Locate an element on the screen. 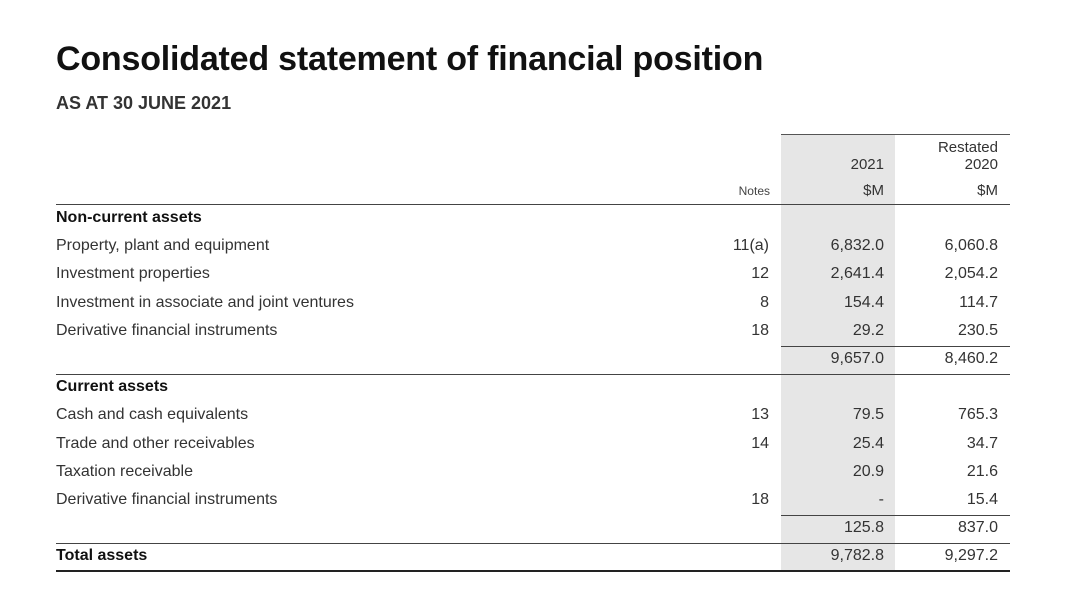  total-value-2020: 9,297.2 is located at coordinates (971, 555).